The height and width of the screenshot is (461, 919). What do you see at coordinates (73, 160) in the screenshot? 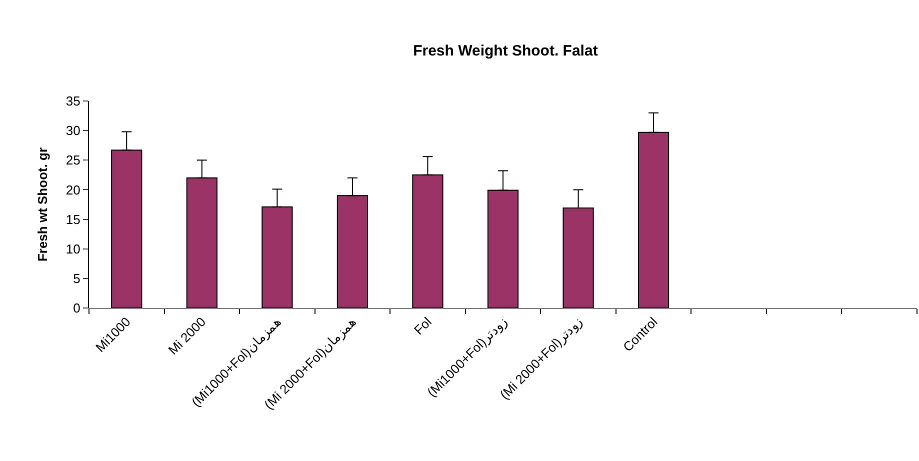
I see `y-tick-label: 25` at bounding box center [73, 160].